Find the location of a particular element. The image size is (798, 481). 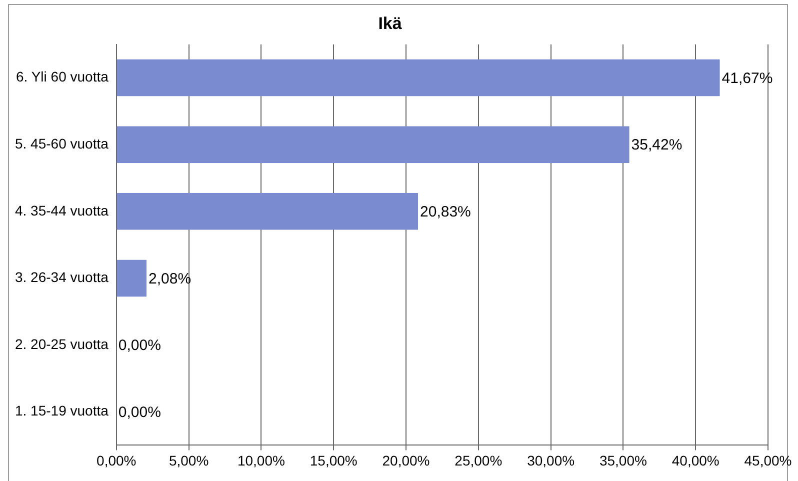

y-tick-label: 3. 26-34 vuotta is located at coordinates (61, 277).